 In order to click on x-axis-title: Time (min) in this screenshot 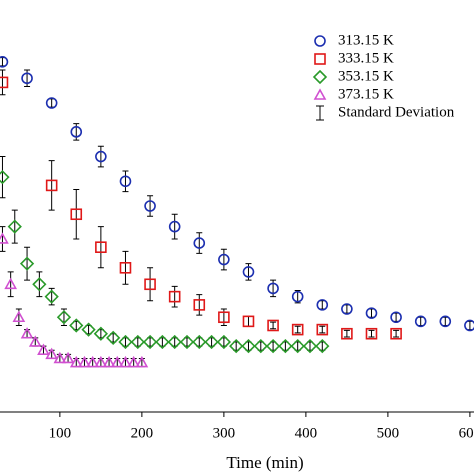, I will do `click(264, 462)`.